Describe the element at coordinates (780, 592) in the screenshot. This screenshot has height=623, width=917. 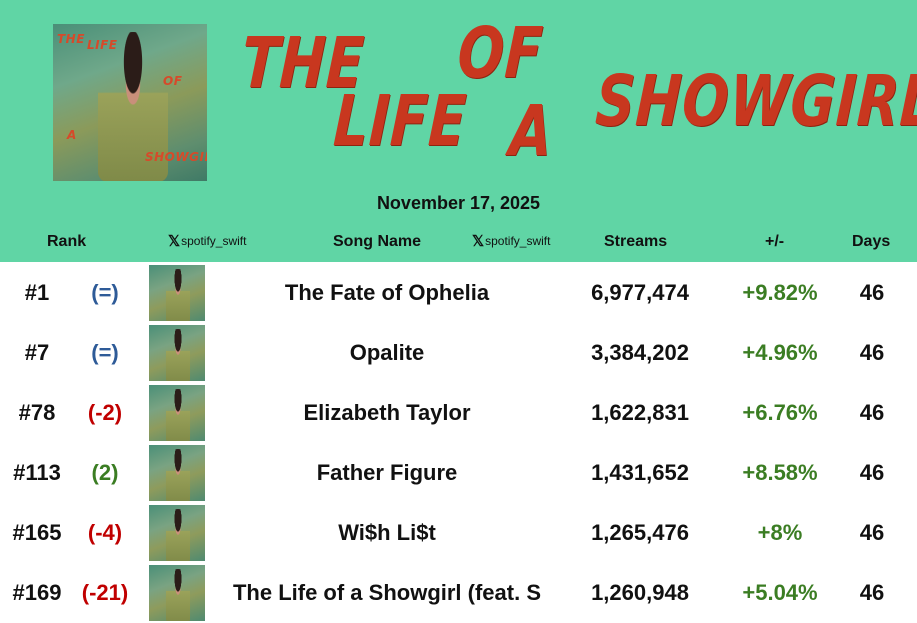
I see `stream-change: +5.04%` at that location.